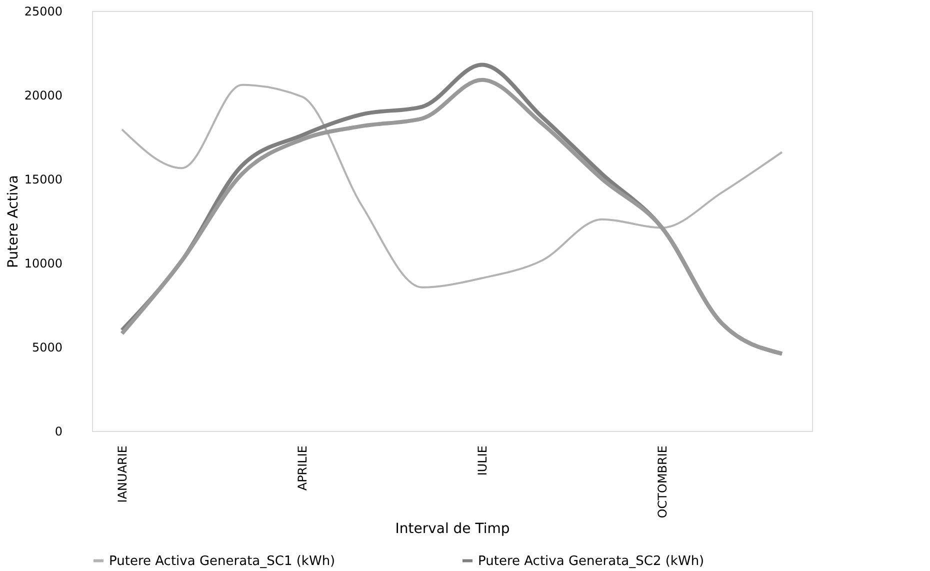  What do you see at coordinates (591, 561) in the screenshot?
I see `legend-label: Putere Activa Generata_SC2 (kWh)` at bounding box center [591, 561].